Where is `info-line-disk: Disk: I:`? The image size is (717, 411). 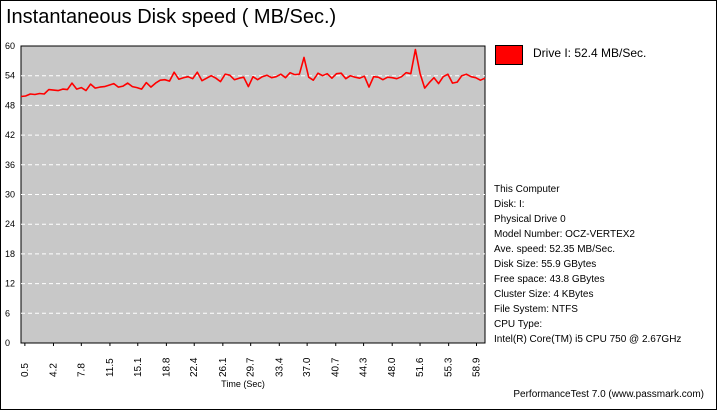
info-line-disk: Disk: I: is located at coordinates (509, 204).